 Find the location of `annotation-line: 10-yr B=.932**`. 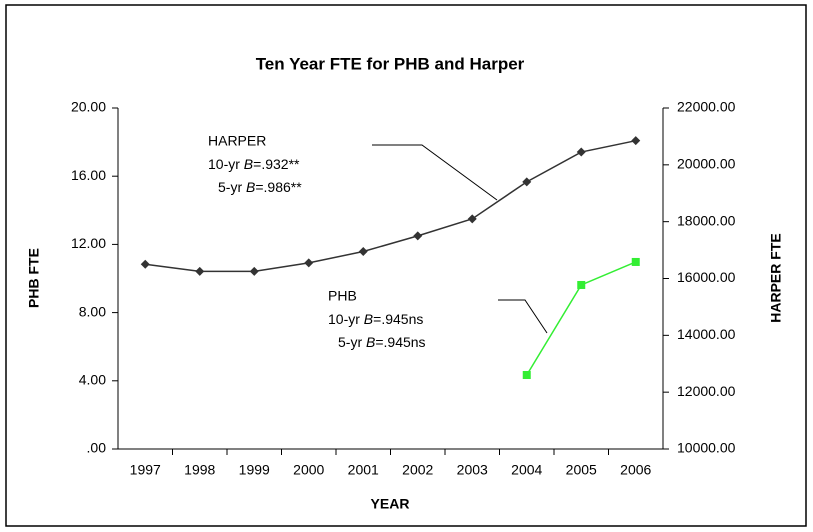

annotation-line: 10-yr B=.932** is located at coordinates (254, 164).